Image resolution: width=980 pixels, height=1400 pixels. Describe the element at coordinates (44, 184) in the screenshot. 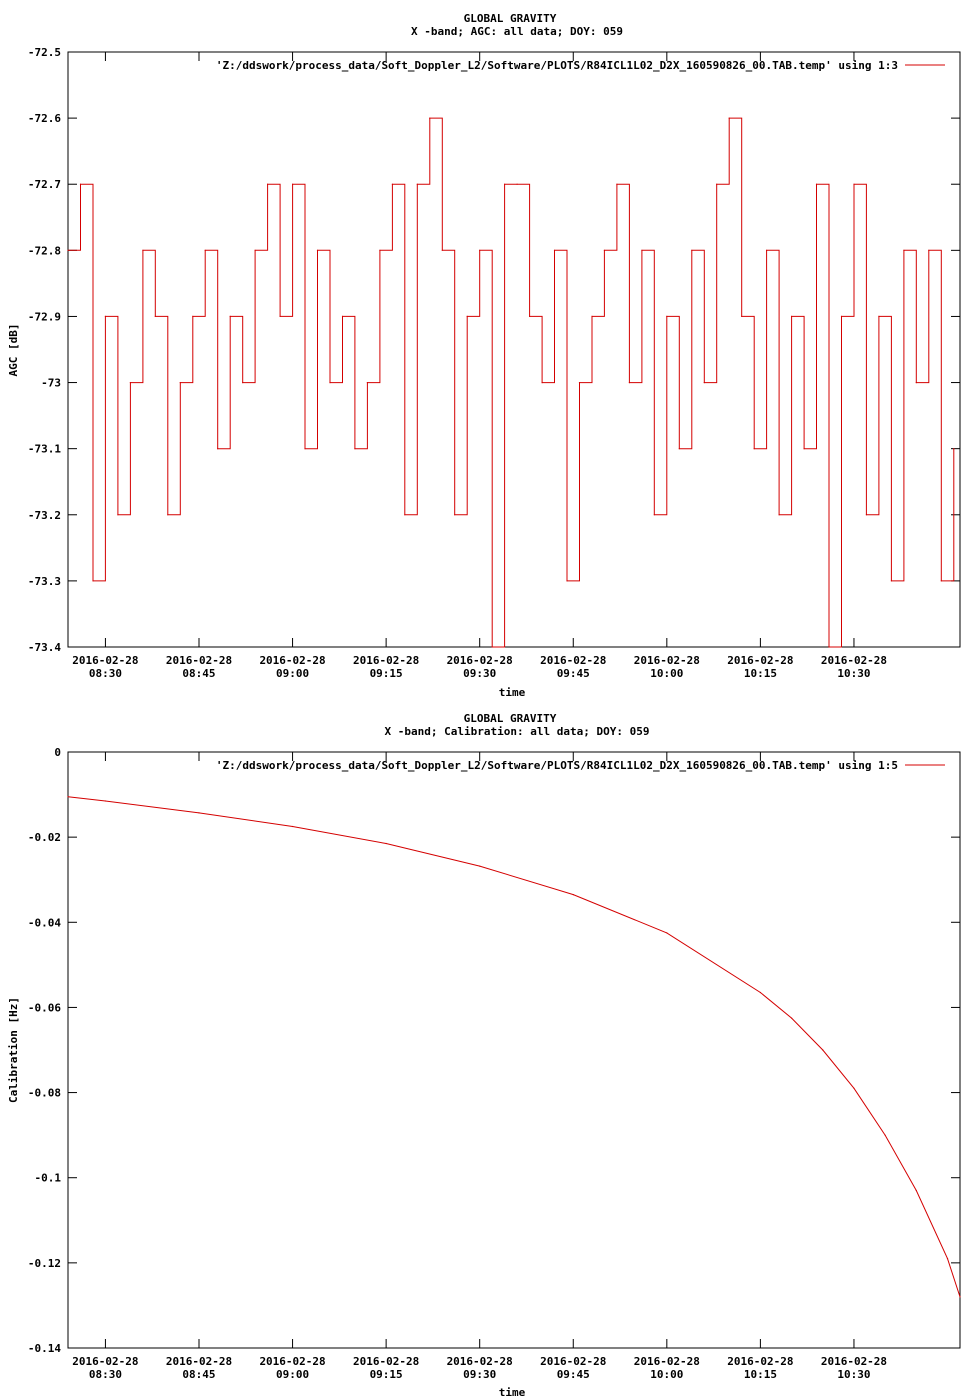

I see `y-tick-label: -72.7` at that location.